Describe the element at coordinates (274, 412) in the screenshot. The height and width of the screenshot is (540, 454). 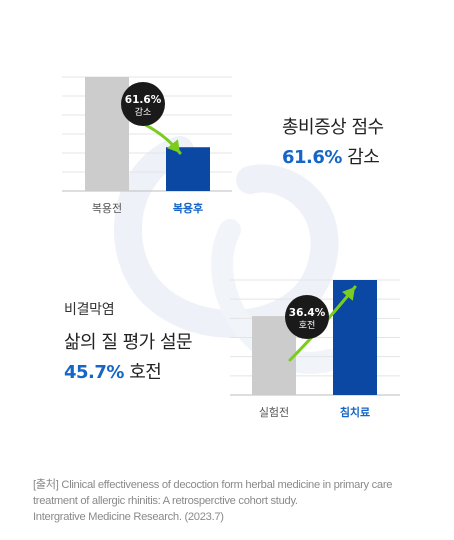
I see `tick-label: 실험전` at that location.